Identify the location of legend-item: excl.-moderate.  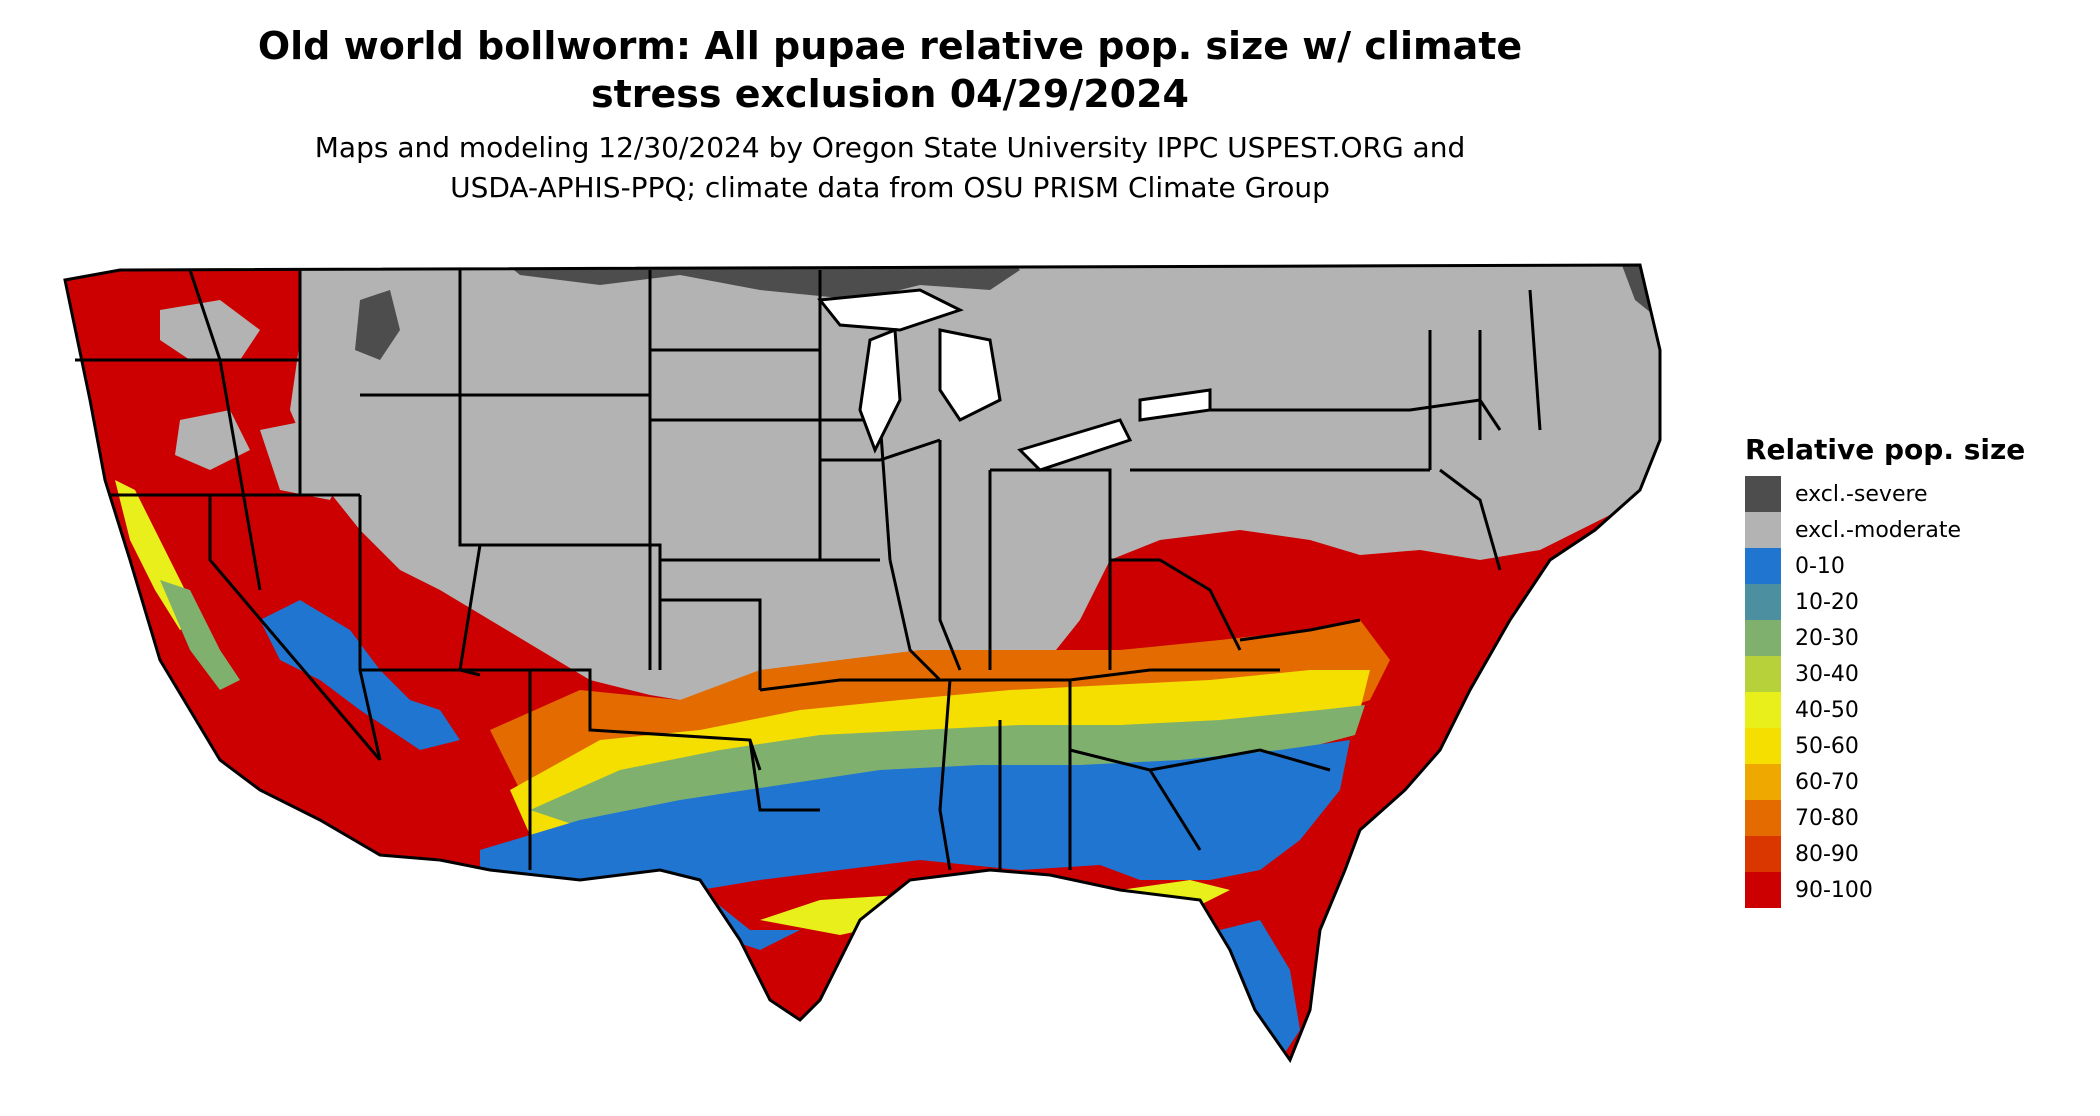
(1915, 530).